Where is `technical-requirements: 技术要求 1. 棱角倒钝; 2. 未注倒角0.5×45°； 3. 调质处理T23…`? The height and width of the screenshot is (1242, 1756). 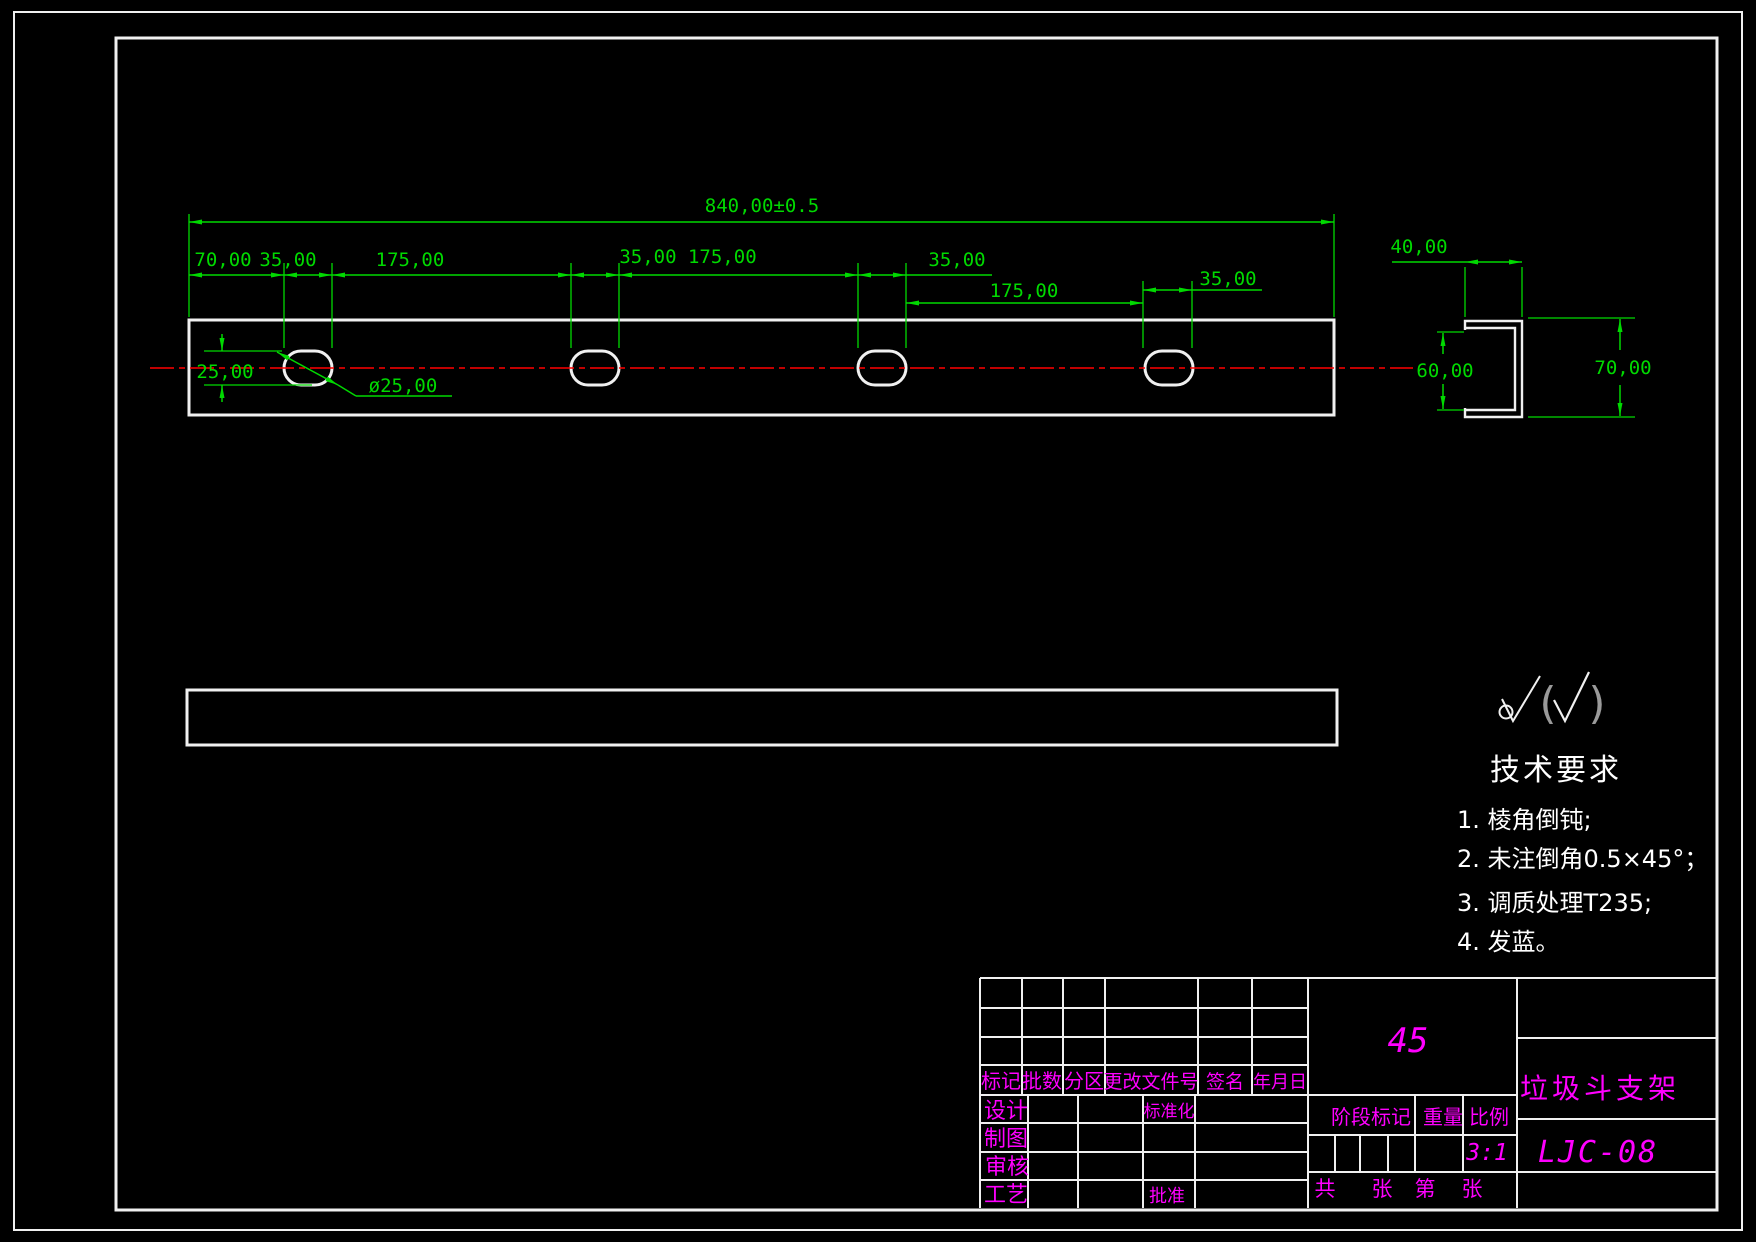 technical-requirements: 技术要求 1. 棱角倒钝; 2. 未注倒角0.5×45°； 3. 调质处理T23… is located at coordinates (1582, 854).